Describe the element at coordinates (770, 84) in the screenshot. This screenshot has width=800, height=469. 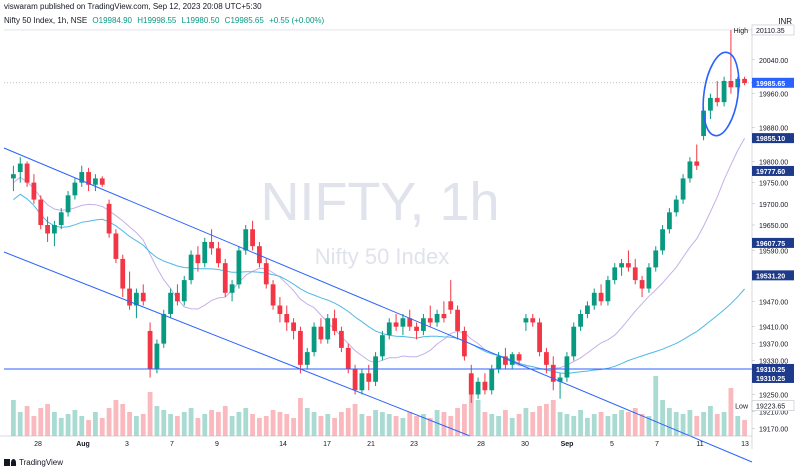
I see `price-tag-label: 19985.65` at that location.